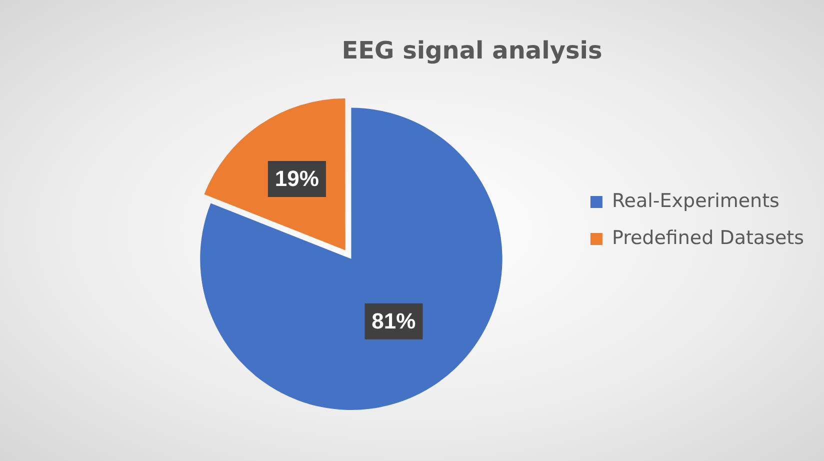  Describe the element at coordinates (394, 321) in the screenshot. I see `data-label: 81%` at that location.